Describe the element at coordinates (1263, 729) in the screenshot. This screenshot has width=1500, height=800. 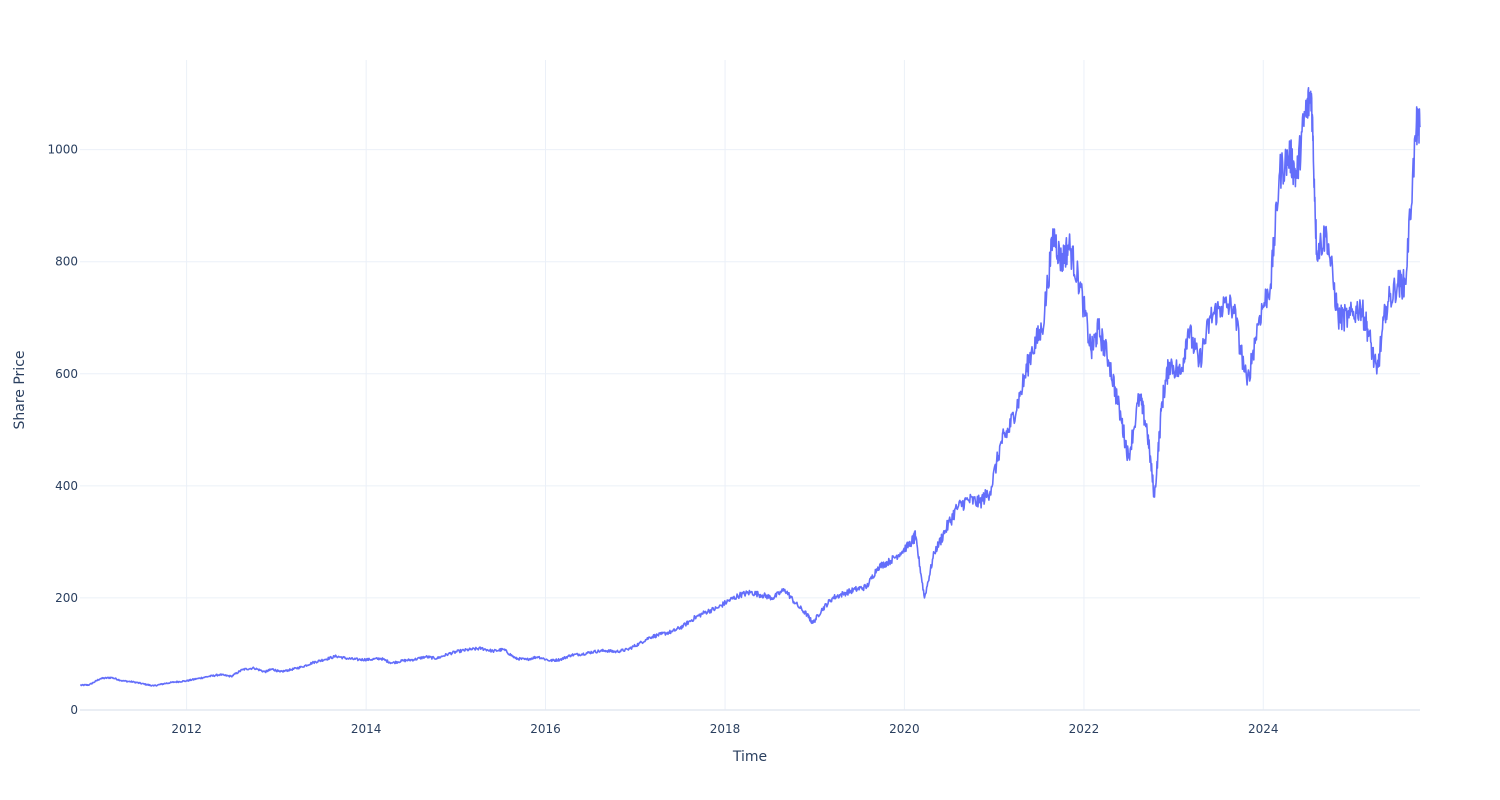
I see `x-tick-label: 2024` at that location.